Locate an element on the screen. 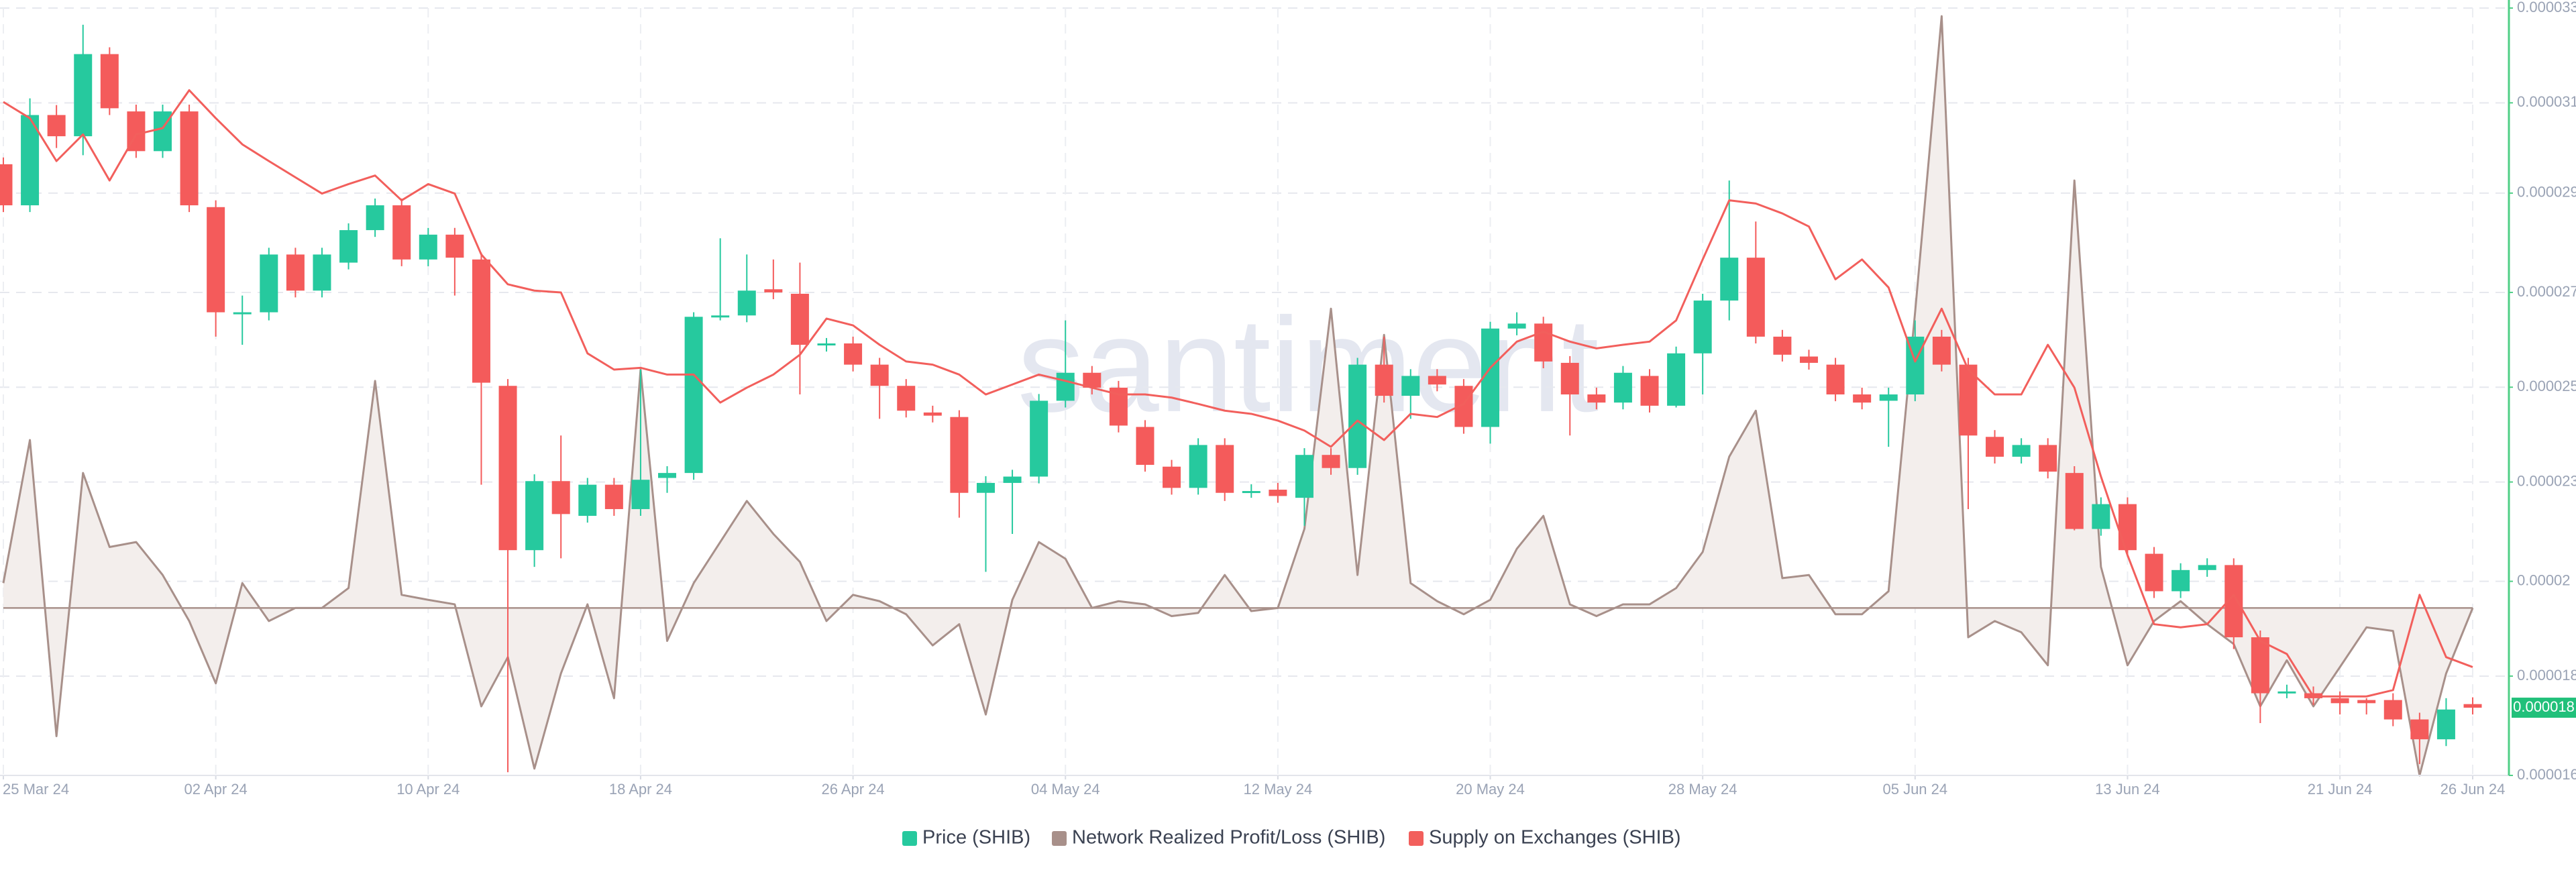 This screenshot has height=872, width=2576. y-tick-label: 0.000033 is located at coordinates (2546, 8).